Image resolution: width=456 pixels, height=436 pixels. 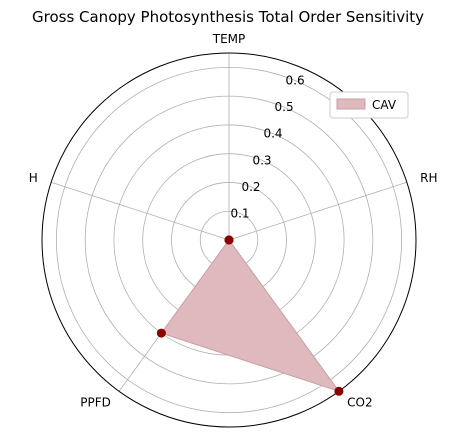 What do you see at coordinates (267, 147) in the screenshot?
I see `radial-tick-labels: 0.1 0.2 0.3 0.4 0.5 0.6` at bounding box center [267, 147].